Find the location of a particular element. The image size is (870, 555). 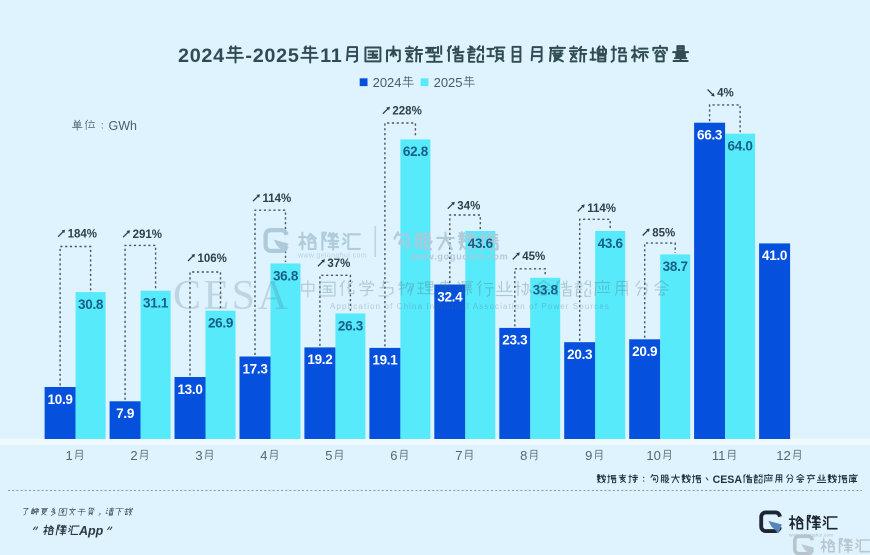

svg-text: 62.8 is located at coordinates (416, 151).